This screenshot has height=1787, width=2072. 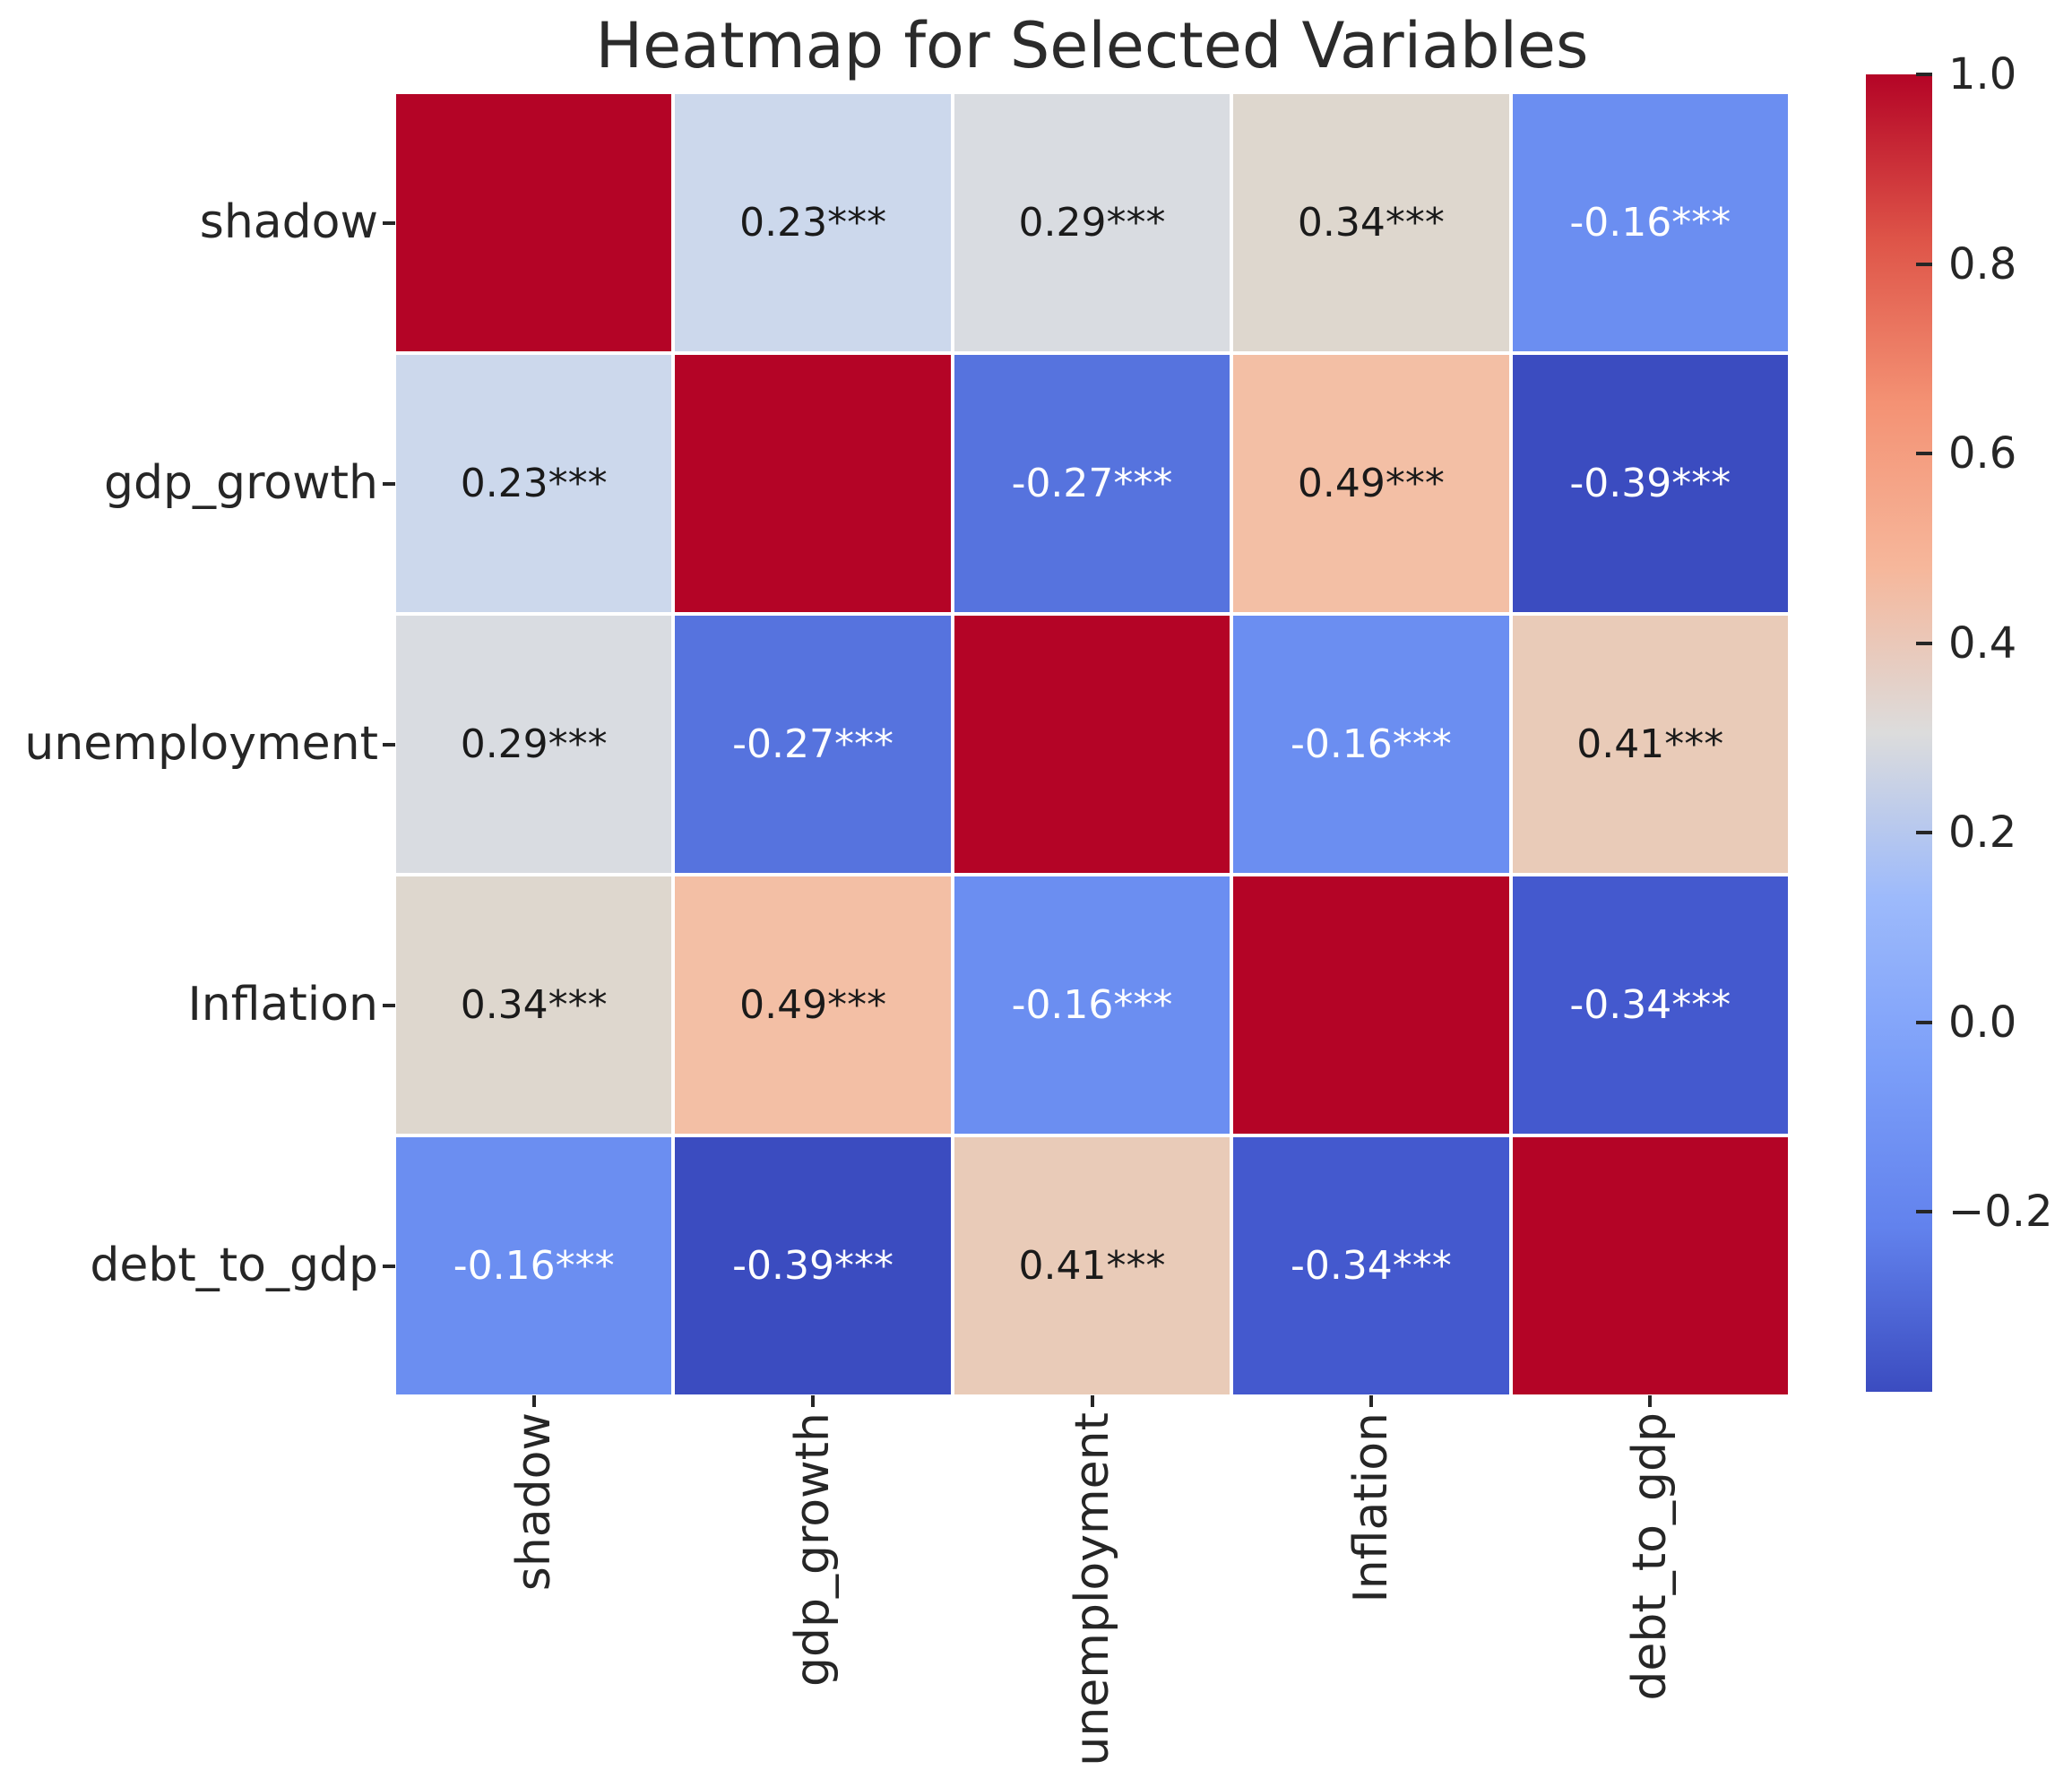 What do you see at coordinates (288, 221) in the screenshot?
I see `y-axis-label: shadow` at bounding box center [288, 221].